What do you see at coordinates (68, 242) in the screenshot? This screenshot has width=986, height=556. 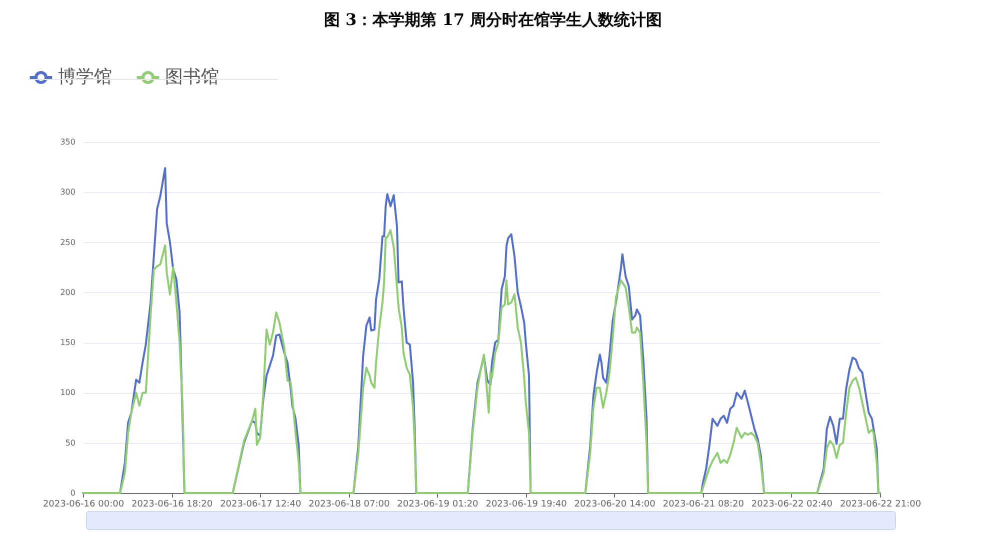 I see `y-tick-label: 250` at bounding box center [68, 242].